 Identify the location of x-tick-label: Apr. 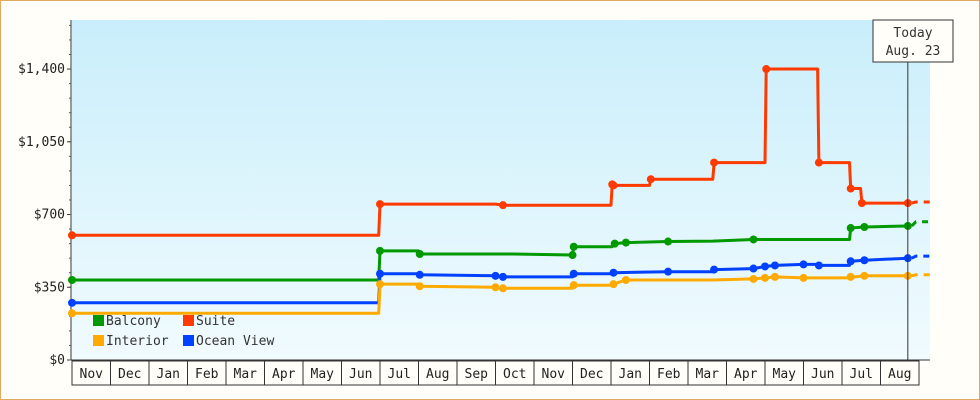
(284, 374).